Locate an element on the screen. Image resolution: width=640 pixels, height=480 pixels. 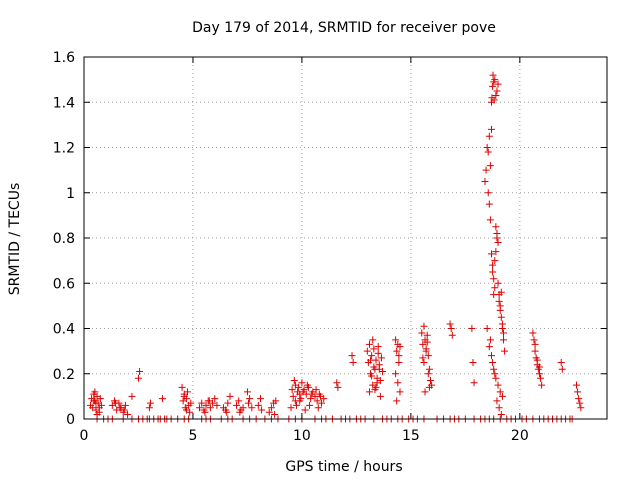
y-tick-label: 0.4 is located at coordinates (64, 330).